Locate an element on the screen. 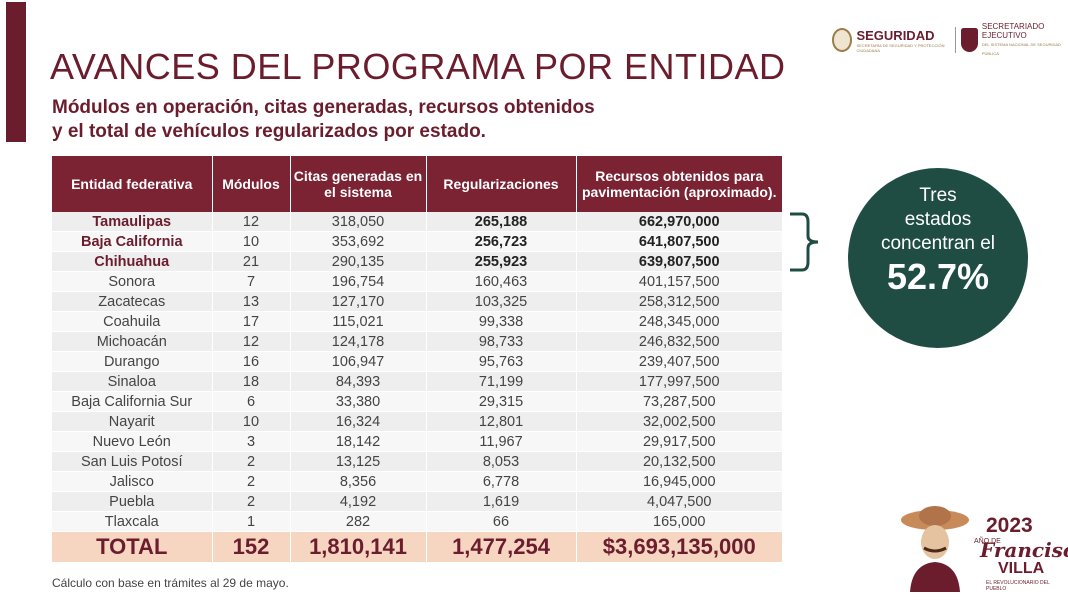  table-row: Sinaloa 18 84,393 71,199 177,997,500 is located at coordinates (417, 381).